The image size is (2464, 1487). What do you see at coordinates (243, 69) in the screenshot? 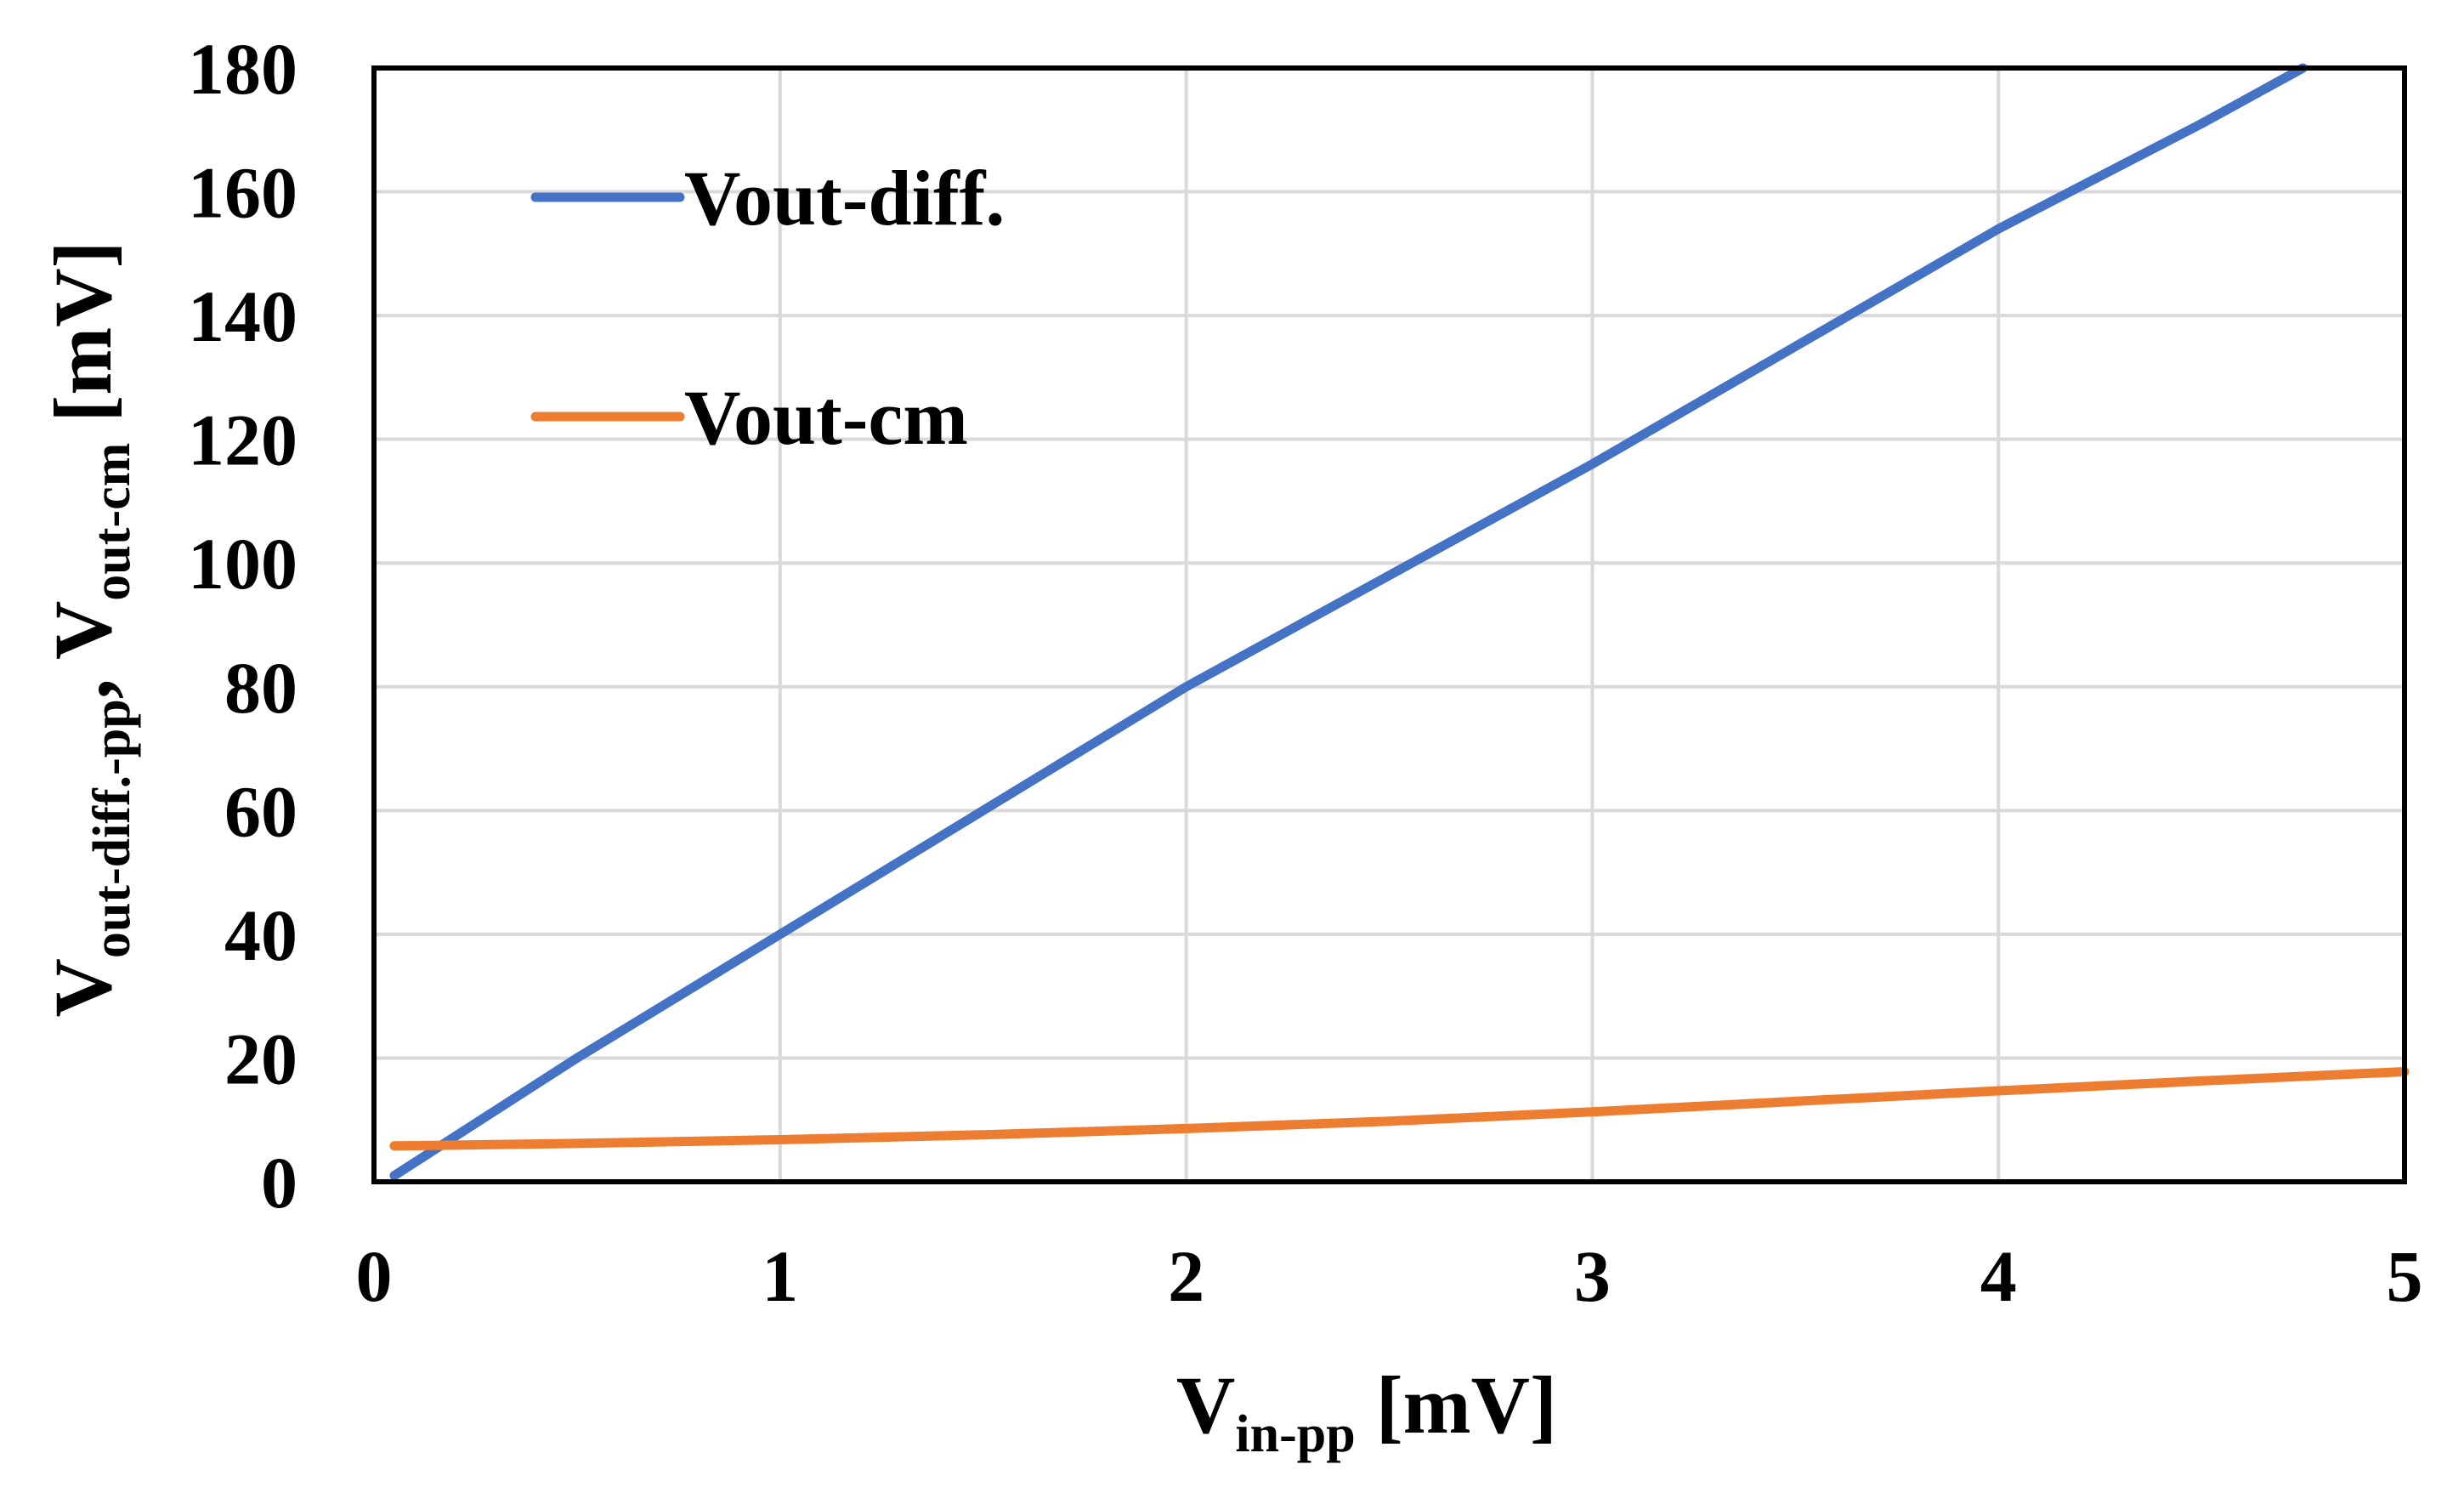
I see `y-tick-label: 180` at bounding box center [243, 69].